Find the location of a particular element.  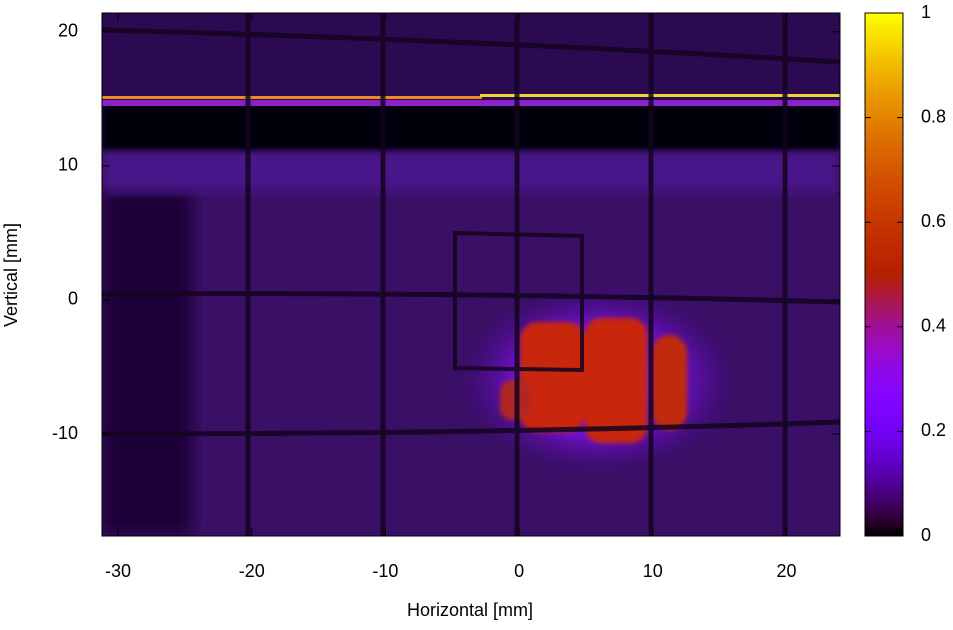

y-tick-label: -10 is located at coordinates (65, 433).